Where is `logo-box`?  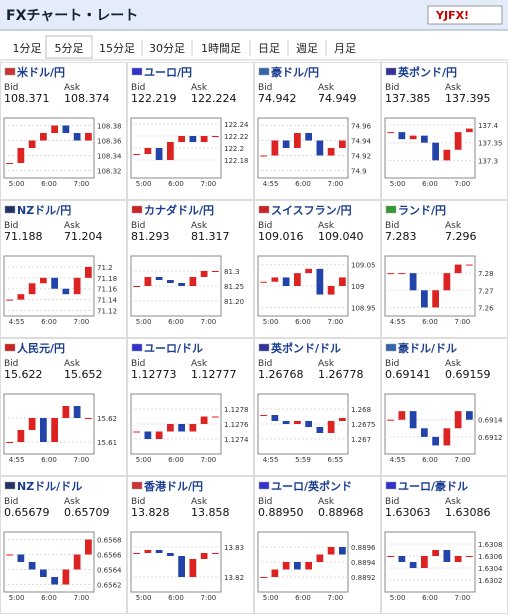 logo-box is located at coordinates (465, 15).